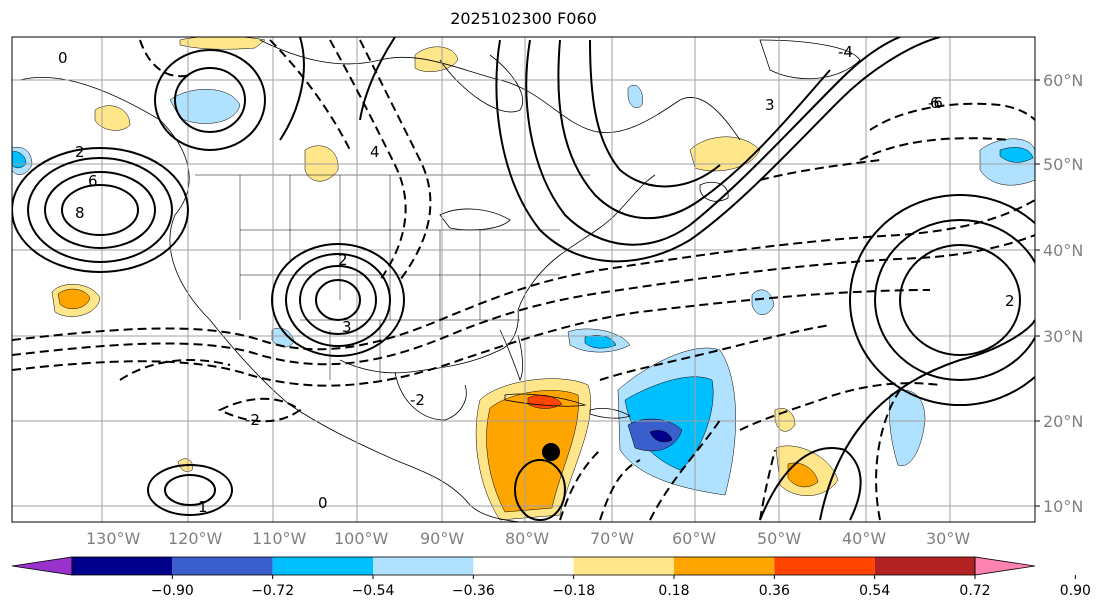  What do you see at coordinates (361, 538) in the screenshot?
I see `lon-label: 100°W` at bounding box center [361, 538].